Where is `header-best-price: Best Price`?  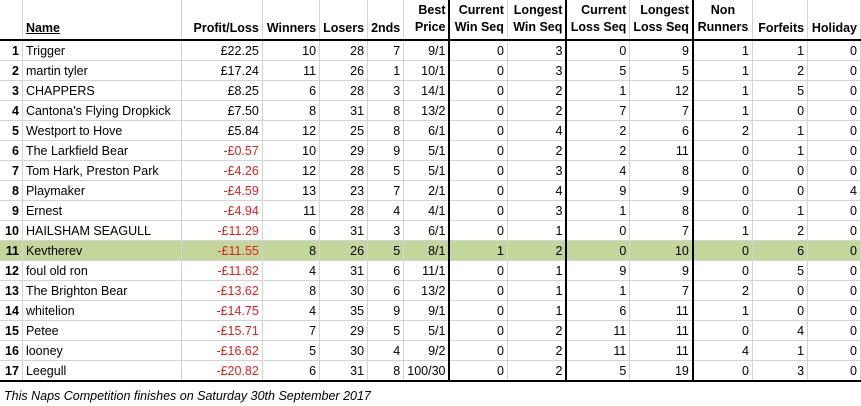 header-best-price: Best Price is located at coordinates (426, 20).